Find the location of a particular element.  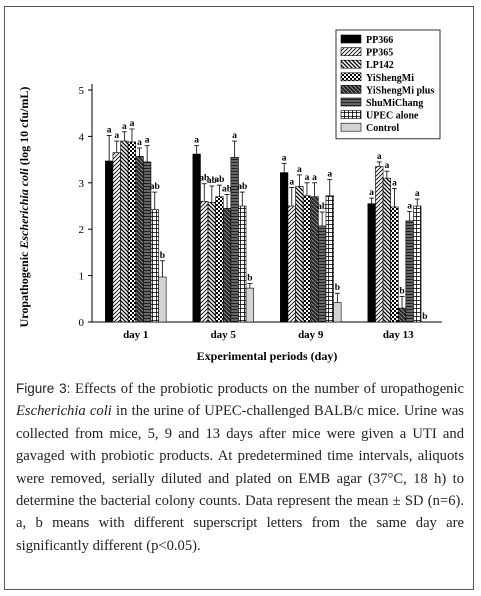

legend-label: ShuMiChang is located at coordinates (394, 103).